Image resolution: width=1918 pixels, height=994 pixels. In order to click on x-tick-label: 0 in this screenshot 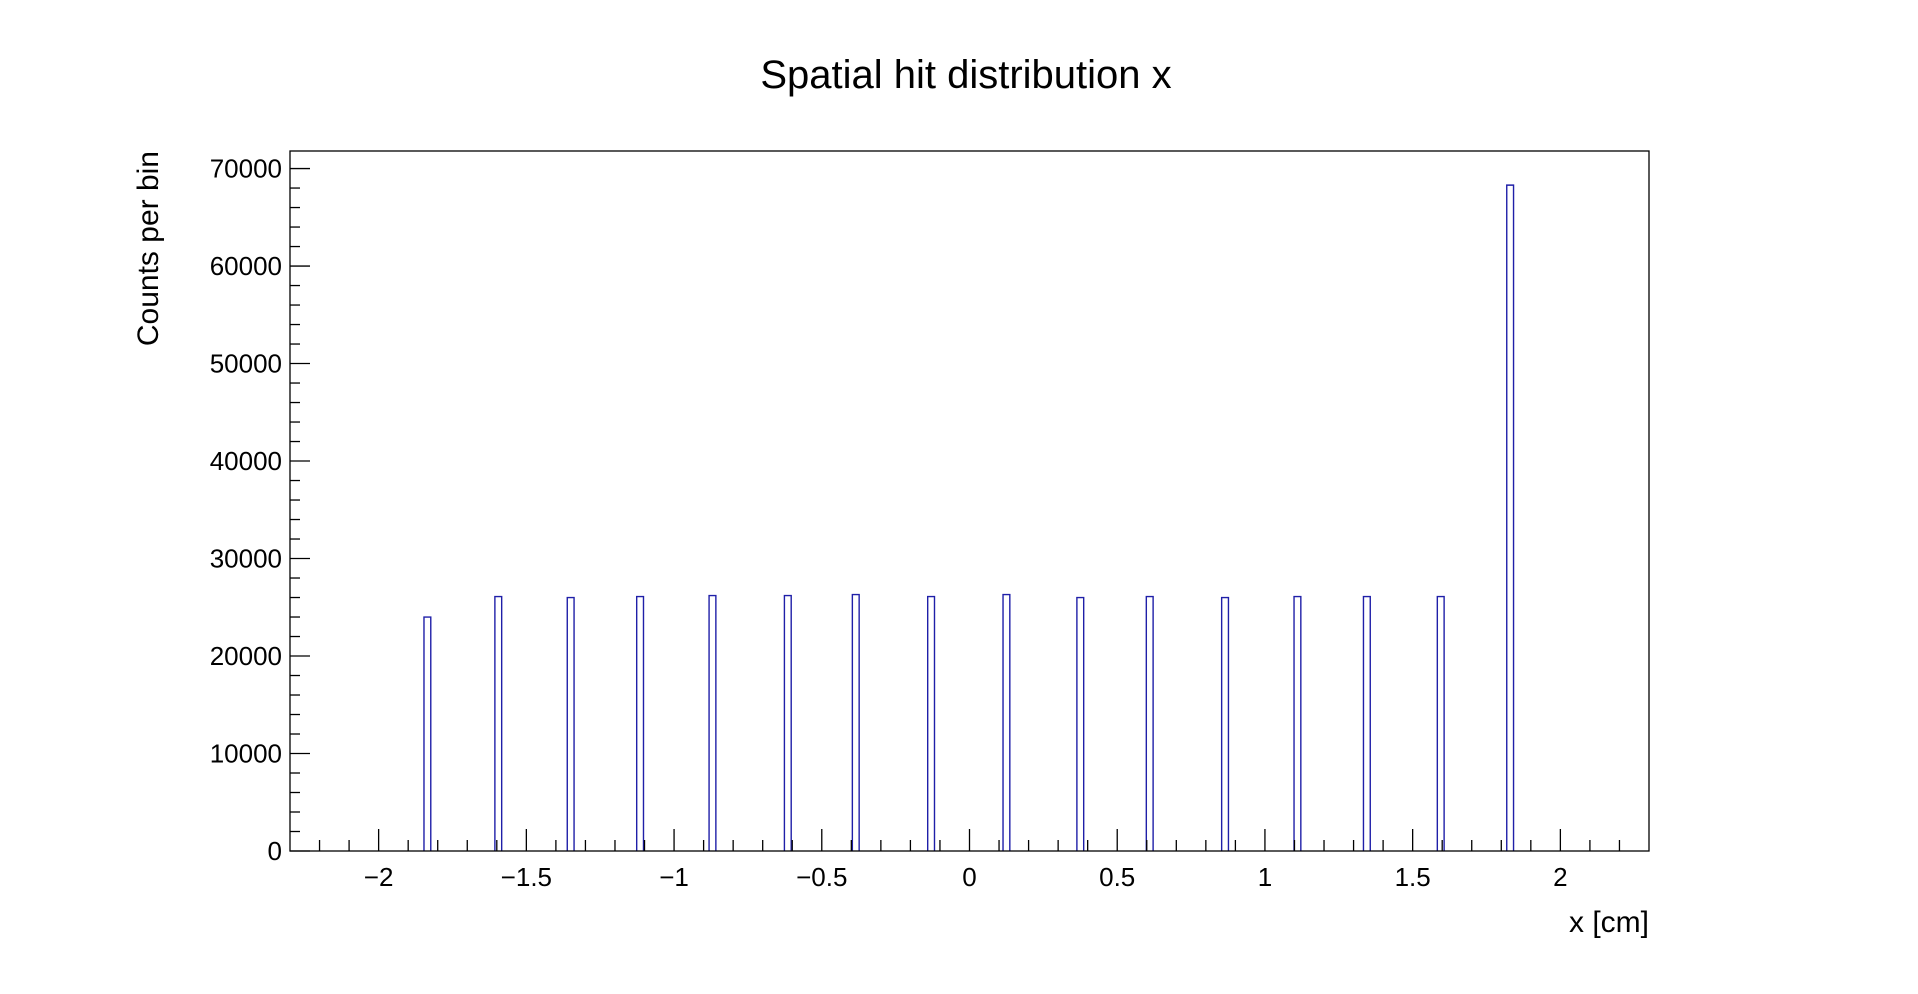, I will do `click(969, 877)`.